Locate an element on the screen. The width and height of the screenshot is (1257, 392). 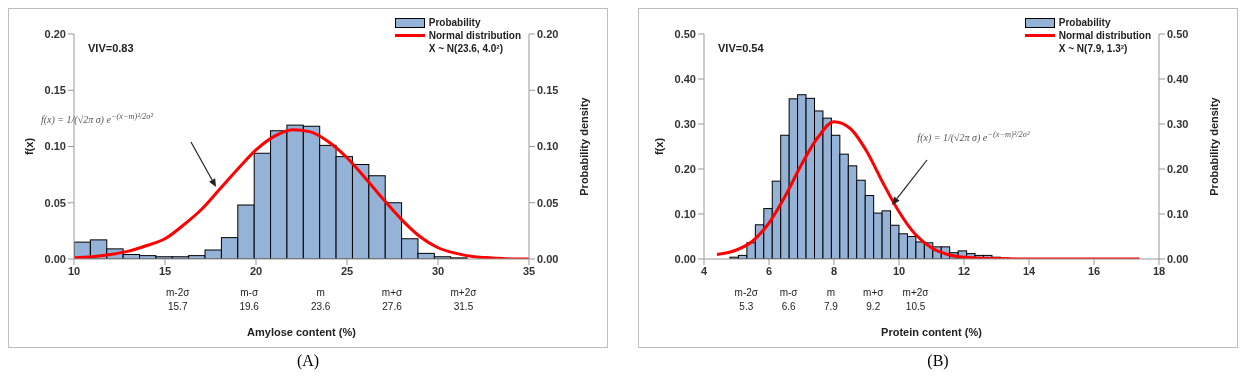
y2-tick-label: 0.15 is located at coordinates (548, 90).